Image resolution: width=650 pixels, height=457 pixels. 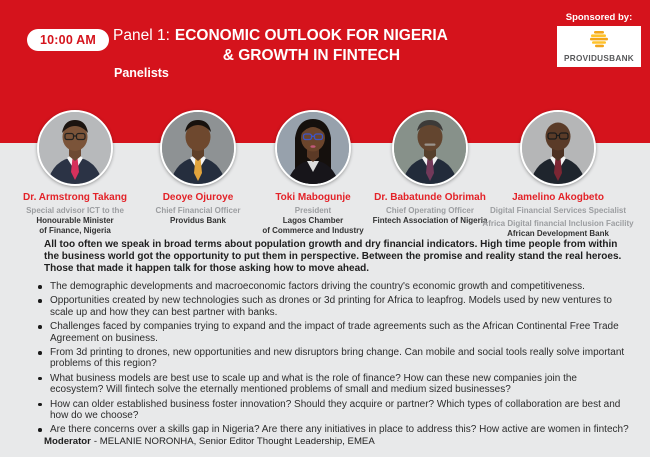 What do you see at coordinates (313, 197) in the screenshot?
I see `panelist-name: Toki Mabogunje` at bounding box center [313, 197].